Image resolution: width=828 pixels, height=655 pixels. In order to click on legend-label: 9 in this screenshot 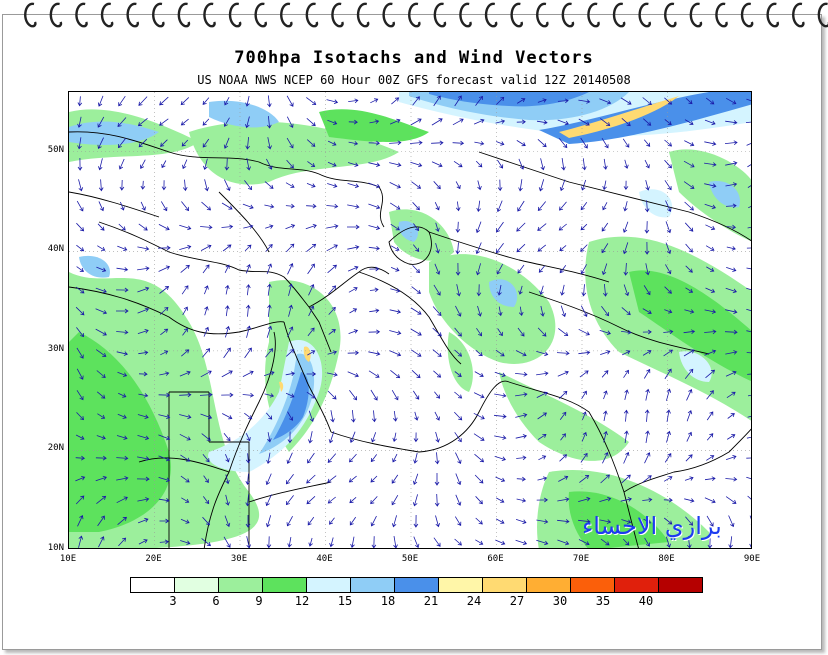, I will do `click(259, 601)`.